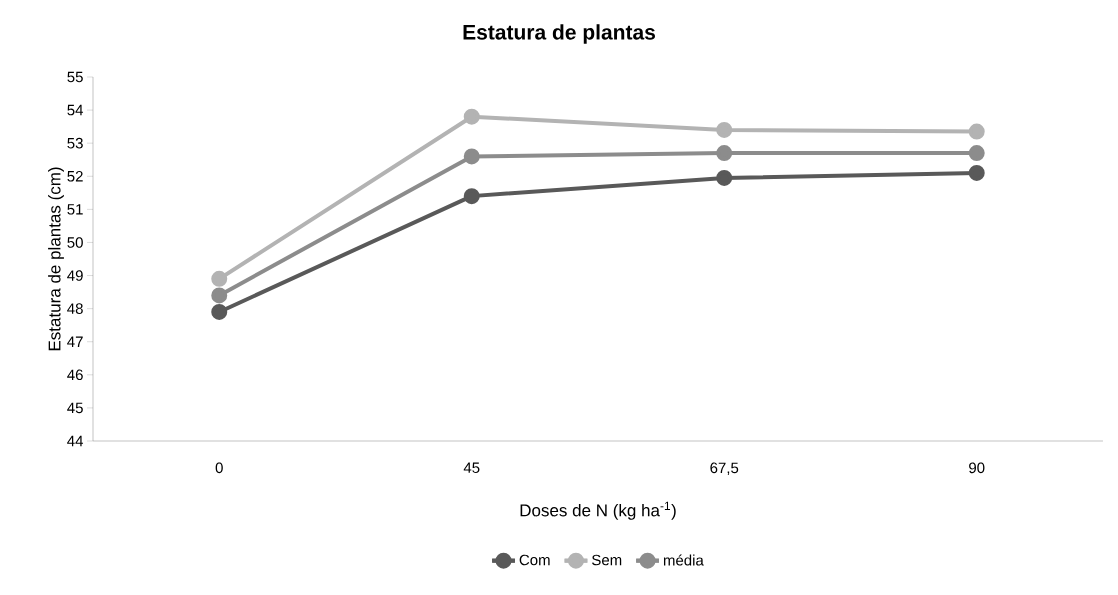  What do you see at coordinates (607, 560) in the screenshot?
I see `legend-label: Sem` at bounding box center [607, 560].